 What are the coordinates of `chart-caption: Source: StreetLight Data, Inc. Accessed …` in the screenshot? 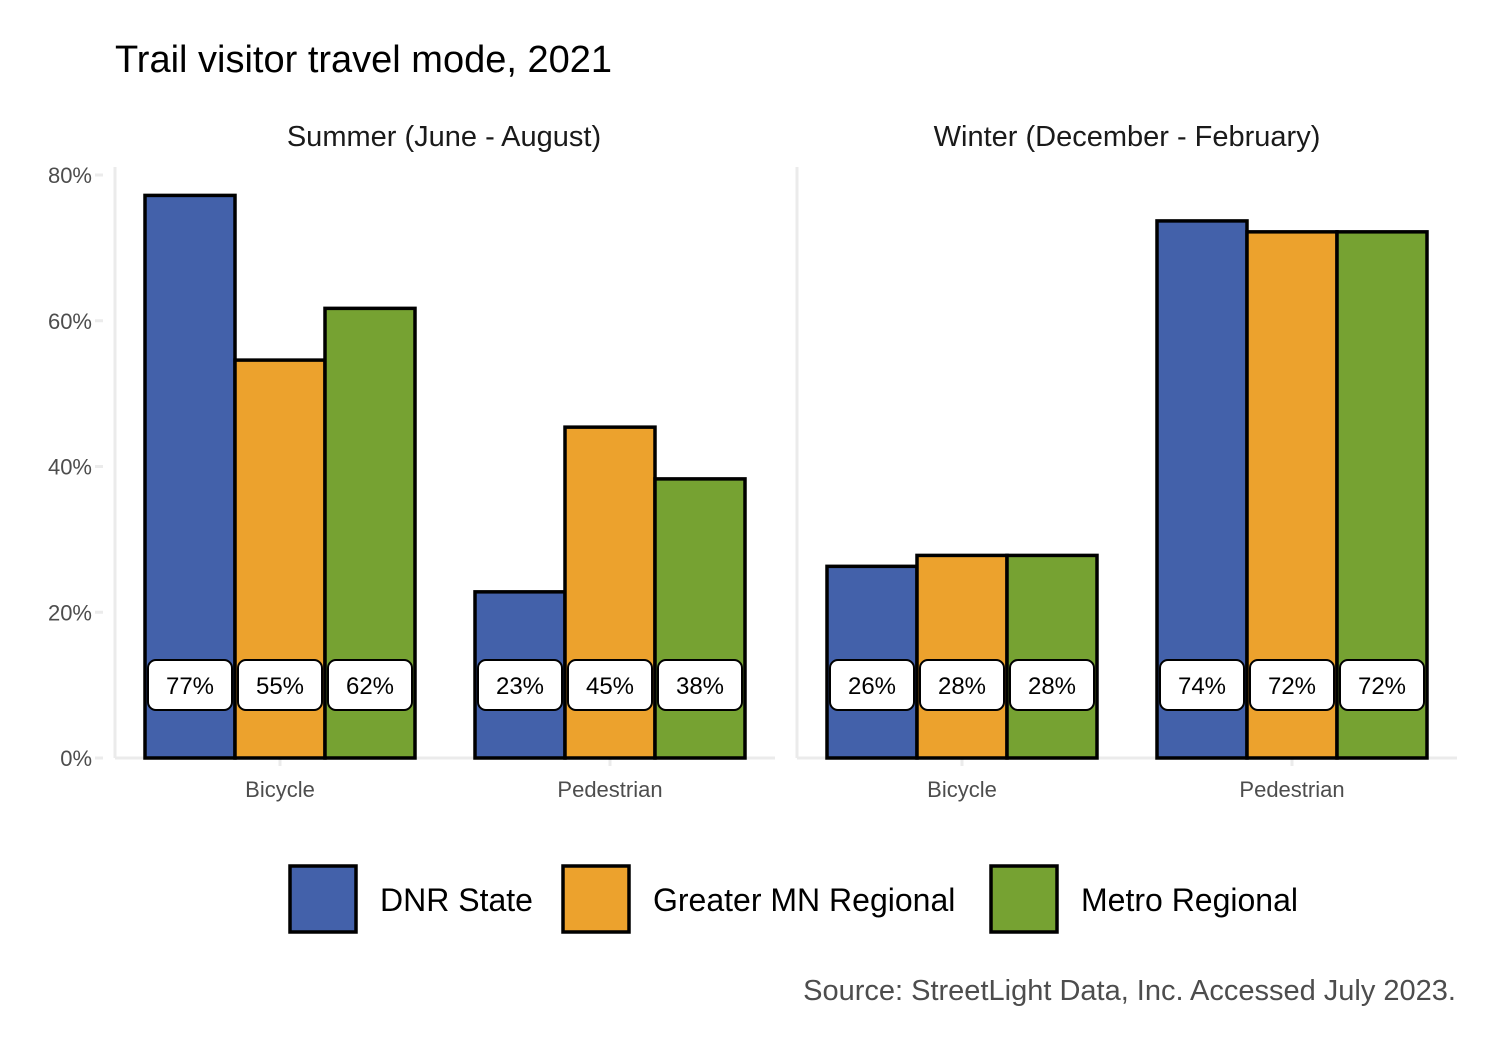 It's located at (1129, 991).